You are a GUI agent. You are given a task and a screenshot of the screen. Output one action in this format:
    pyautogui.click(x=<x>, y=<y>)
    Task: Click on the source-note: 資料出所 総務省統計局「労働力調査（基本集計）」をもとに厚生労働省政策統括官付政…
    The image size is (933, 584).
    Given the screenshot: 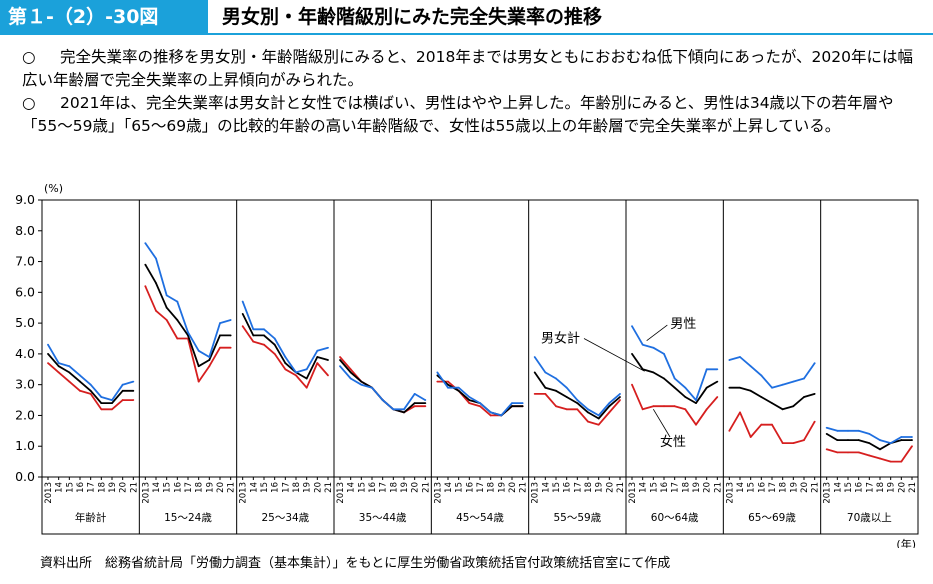 What is the action you would take?
    pyautogui.click(x=355, y=563)
    